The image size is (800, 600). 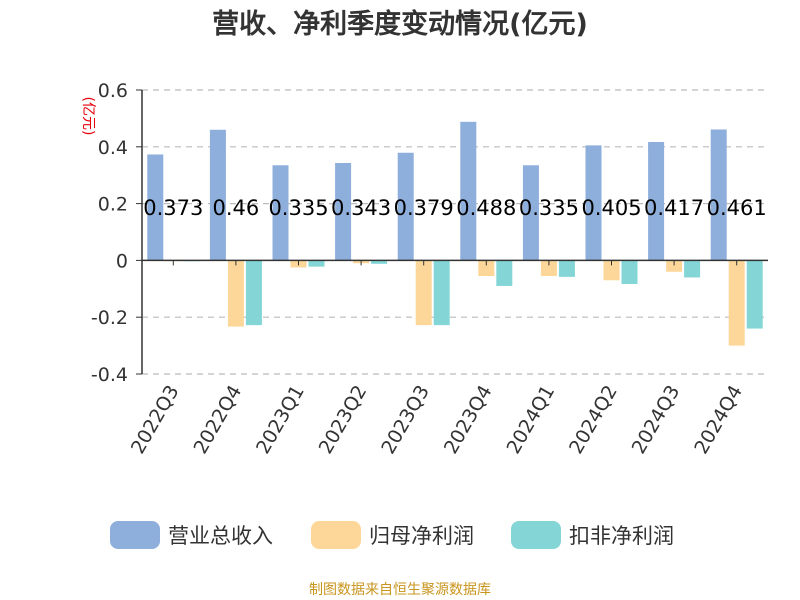 What do you see at coordinates (109, 318) in the screenshot?
I see `y-tick-label: -0.2` at bounding box center [109, 318].